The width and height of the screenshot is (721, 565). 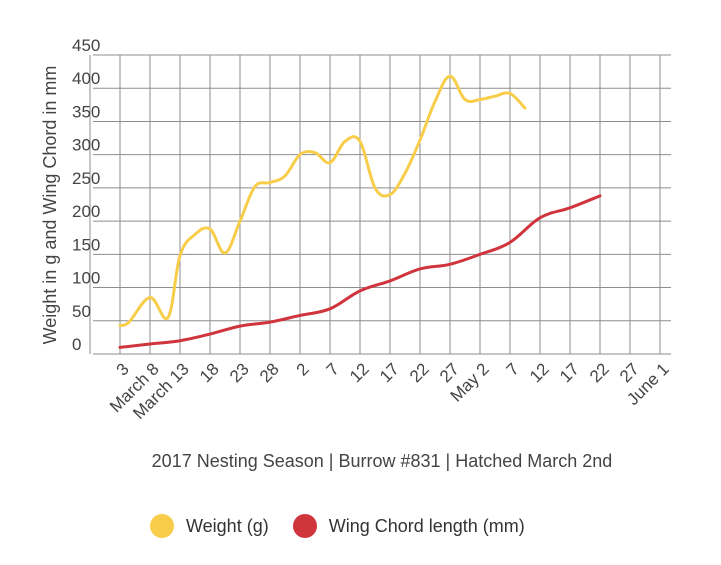 I want to click on legend: Weight (g) Wing Chord length (mm), so click(x=337, y=526).